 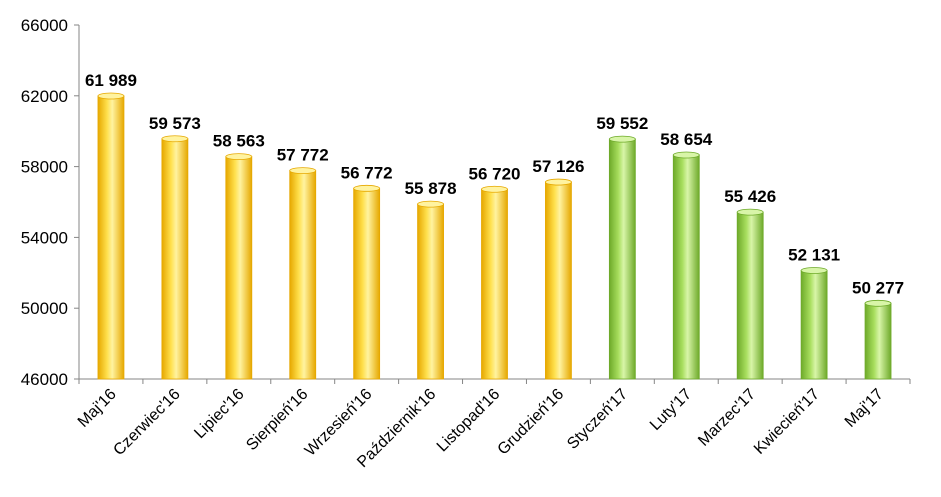 I want to click on x-tick-label: Grudzień'16, so click(x=531, y=422).